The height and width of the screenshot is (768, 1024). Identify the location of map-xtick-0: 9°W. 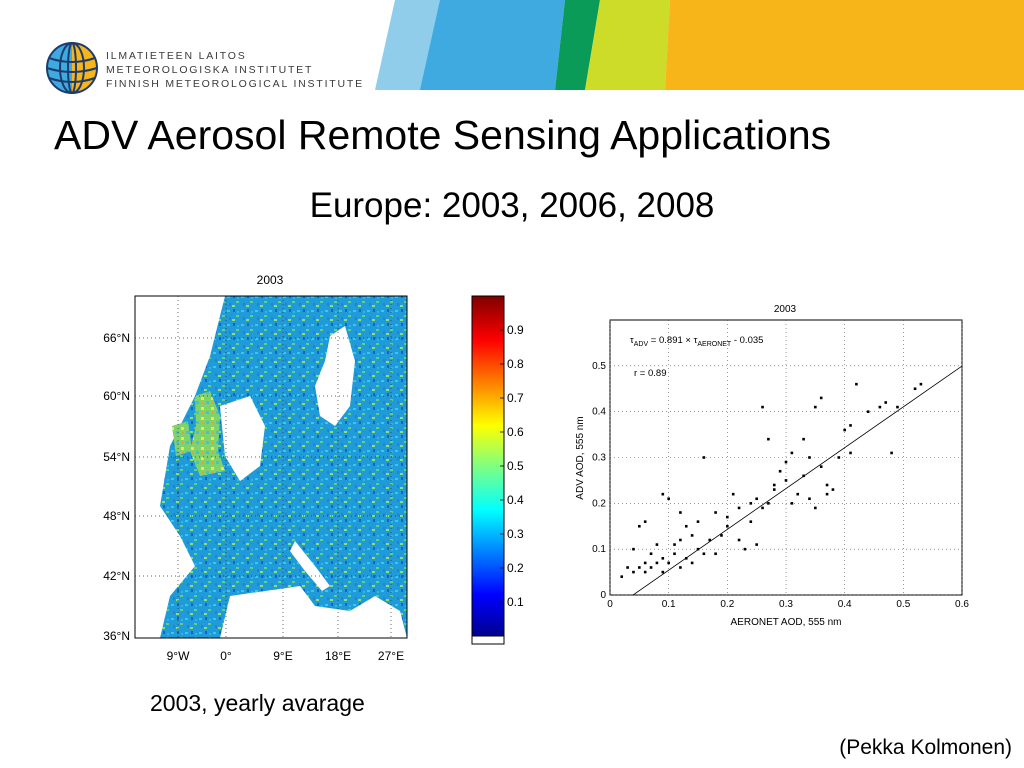
(178, 656).